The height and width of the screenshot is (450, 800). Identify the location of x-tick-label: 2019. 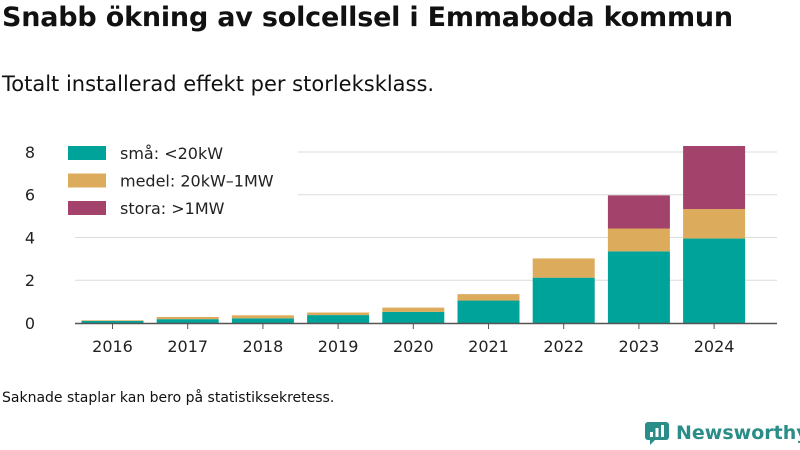
(338, 346).